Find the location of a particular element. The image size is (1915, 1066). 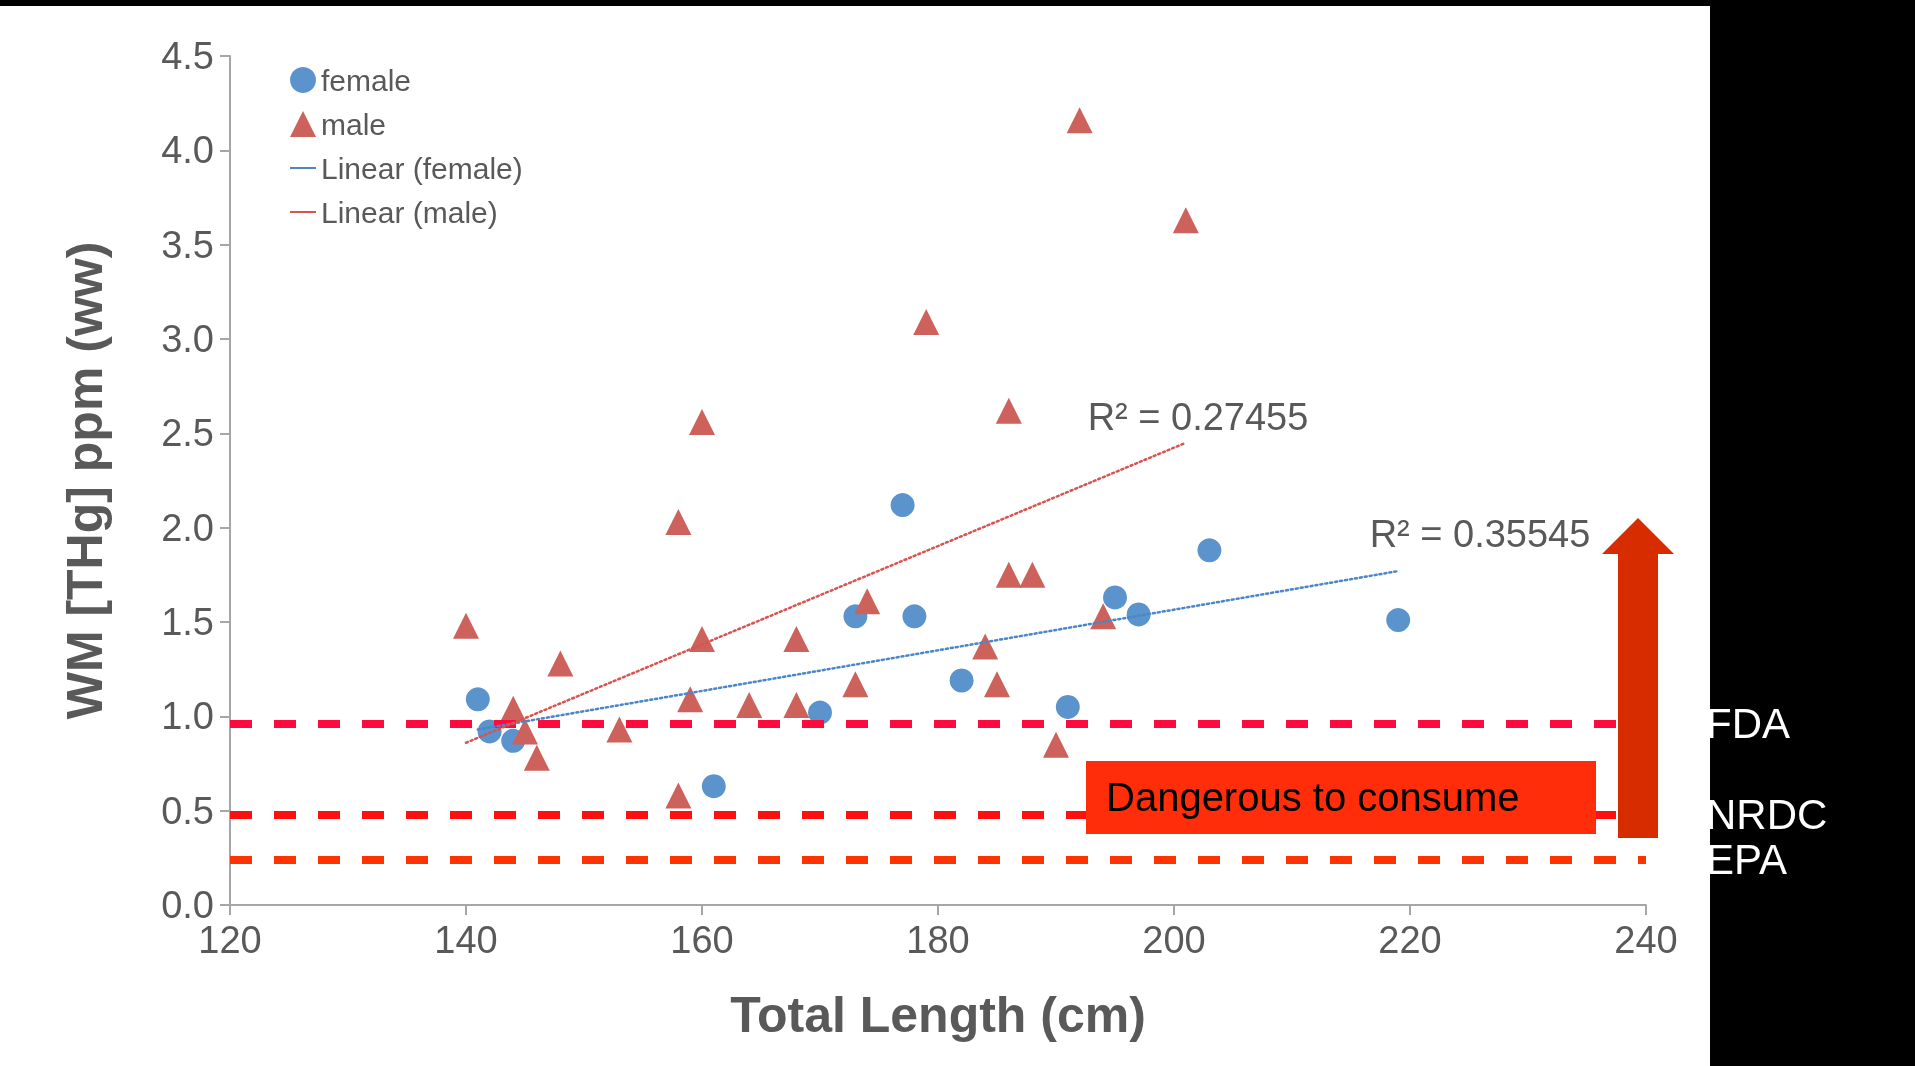

y-tick-label: 4.0 is located at coordinates (187, 150).